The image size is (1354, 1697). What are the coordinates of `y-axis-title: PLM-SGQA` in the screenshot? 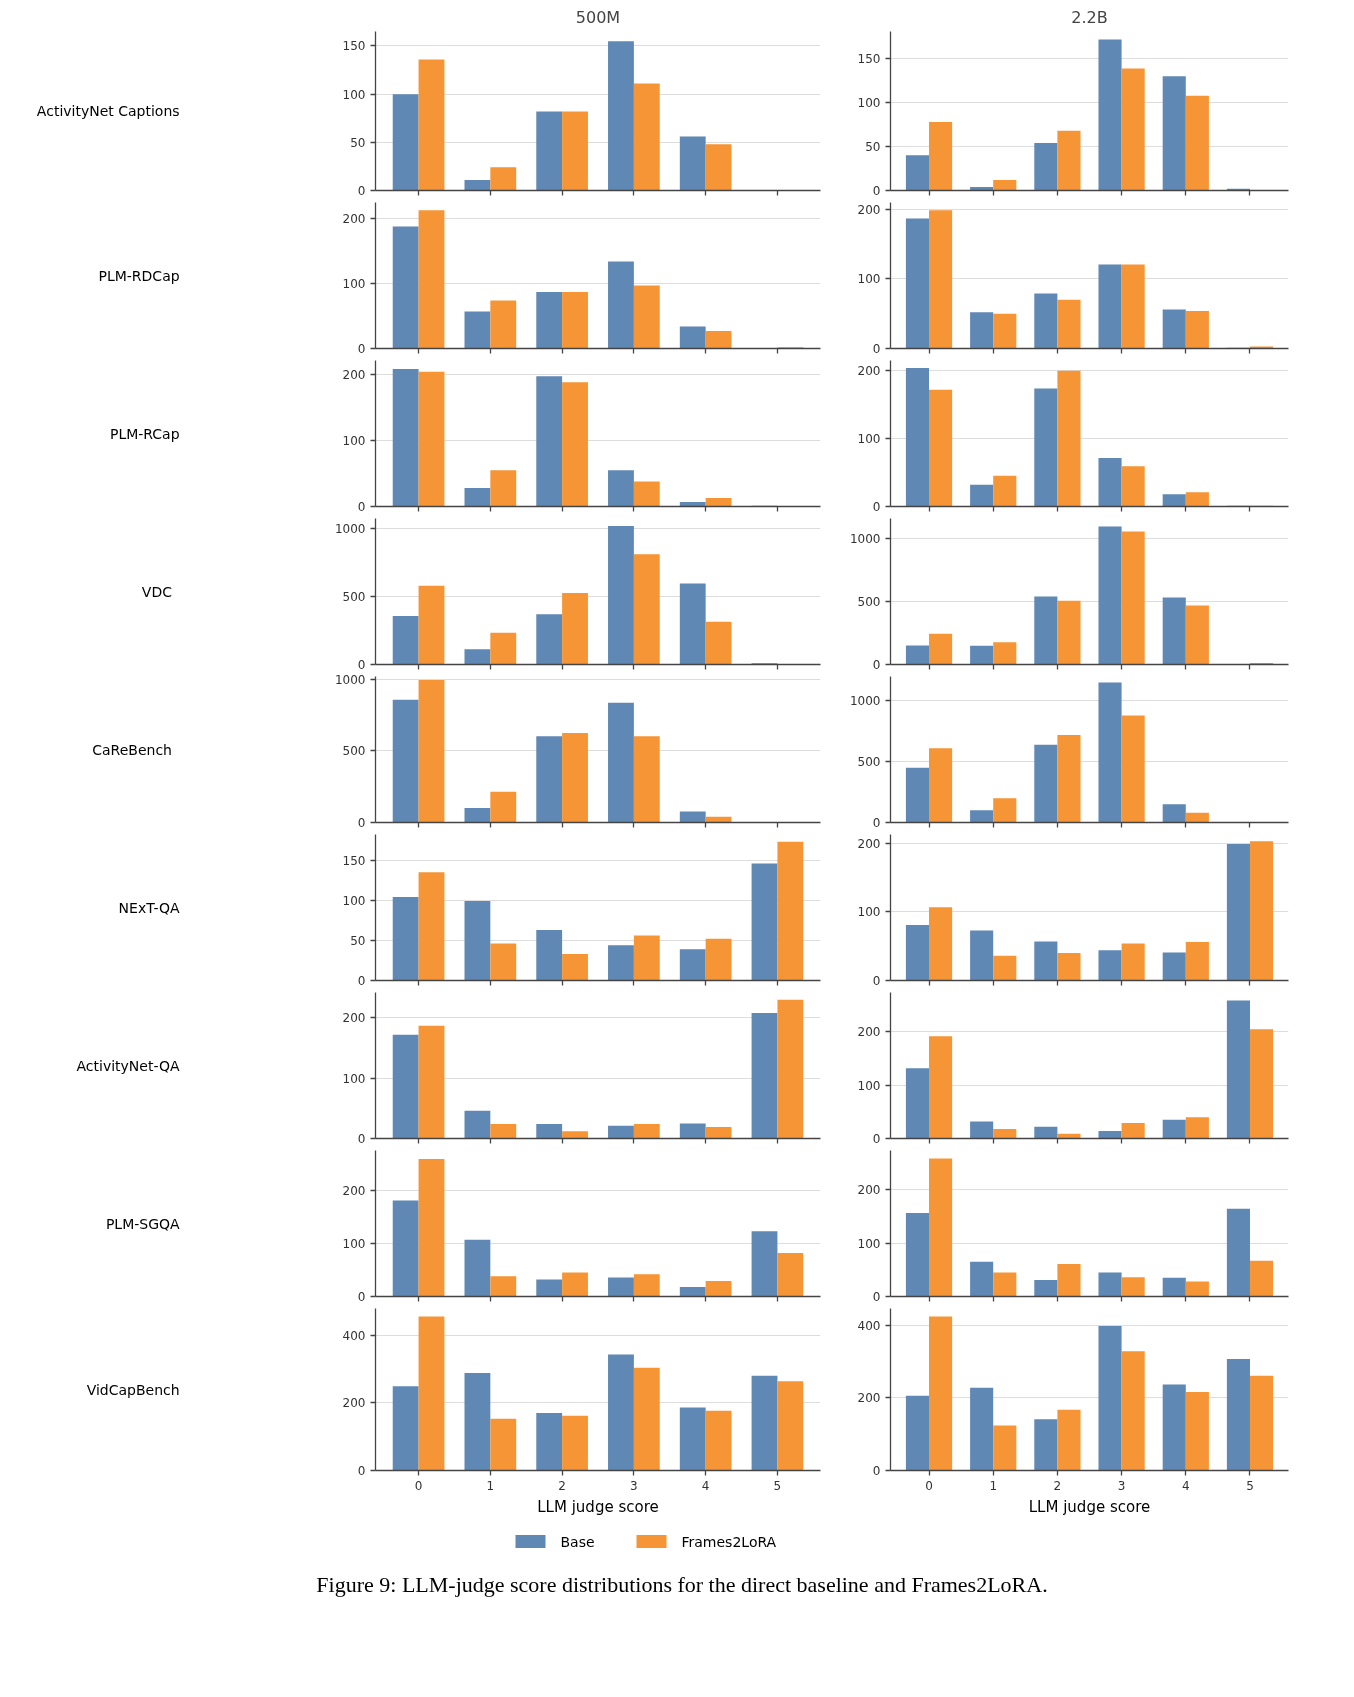 It's located at (143, 1223).